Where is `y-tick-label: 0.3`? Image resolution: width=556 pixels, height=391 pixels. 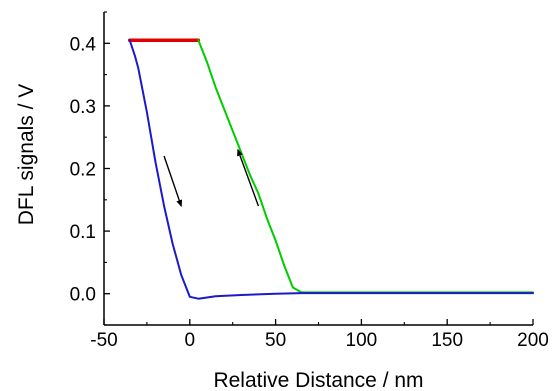 y-tick-label: 0.3 is located at coordinates (83, 107).